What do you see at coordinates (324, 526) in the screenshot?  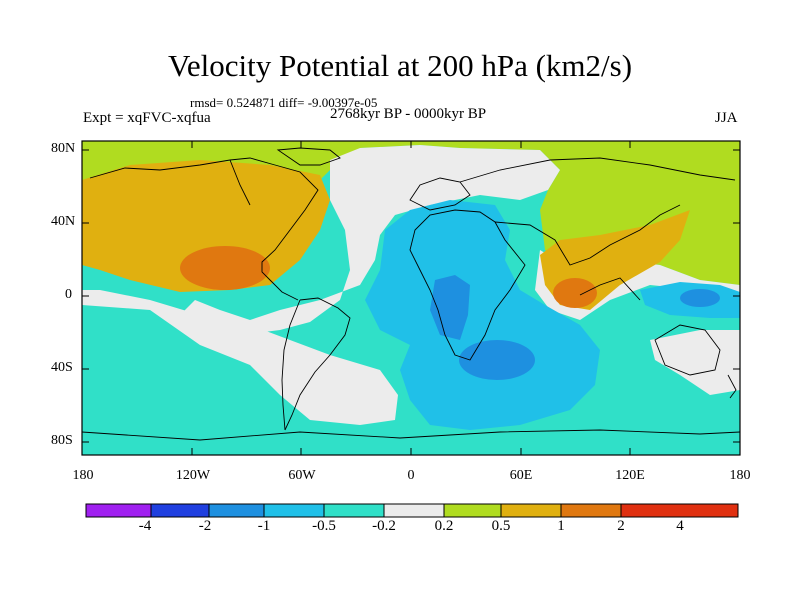 I see `colorbar-label: -0.5` at bounding box center [324, 526].